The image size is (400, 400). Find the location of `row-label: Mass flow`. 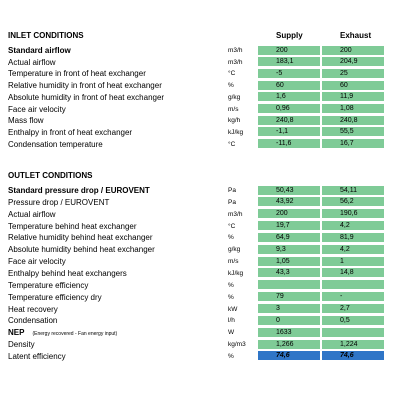

row-label: Mass flow is located at coordinates (26, 121).